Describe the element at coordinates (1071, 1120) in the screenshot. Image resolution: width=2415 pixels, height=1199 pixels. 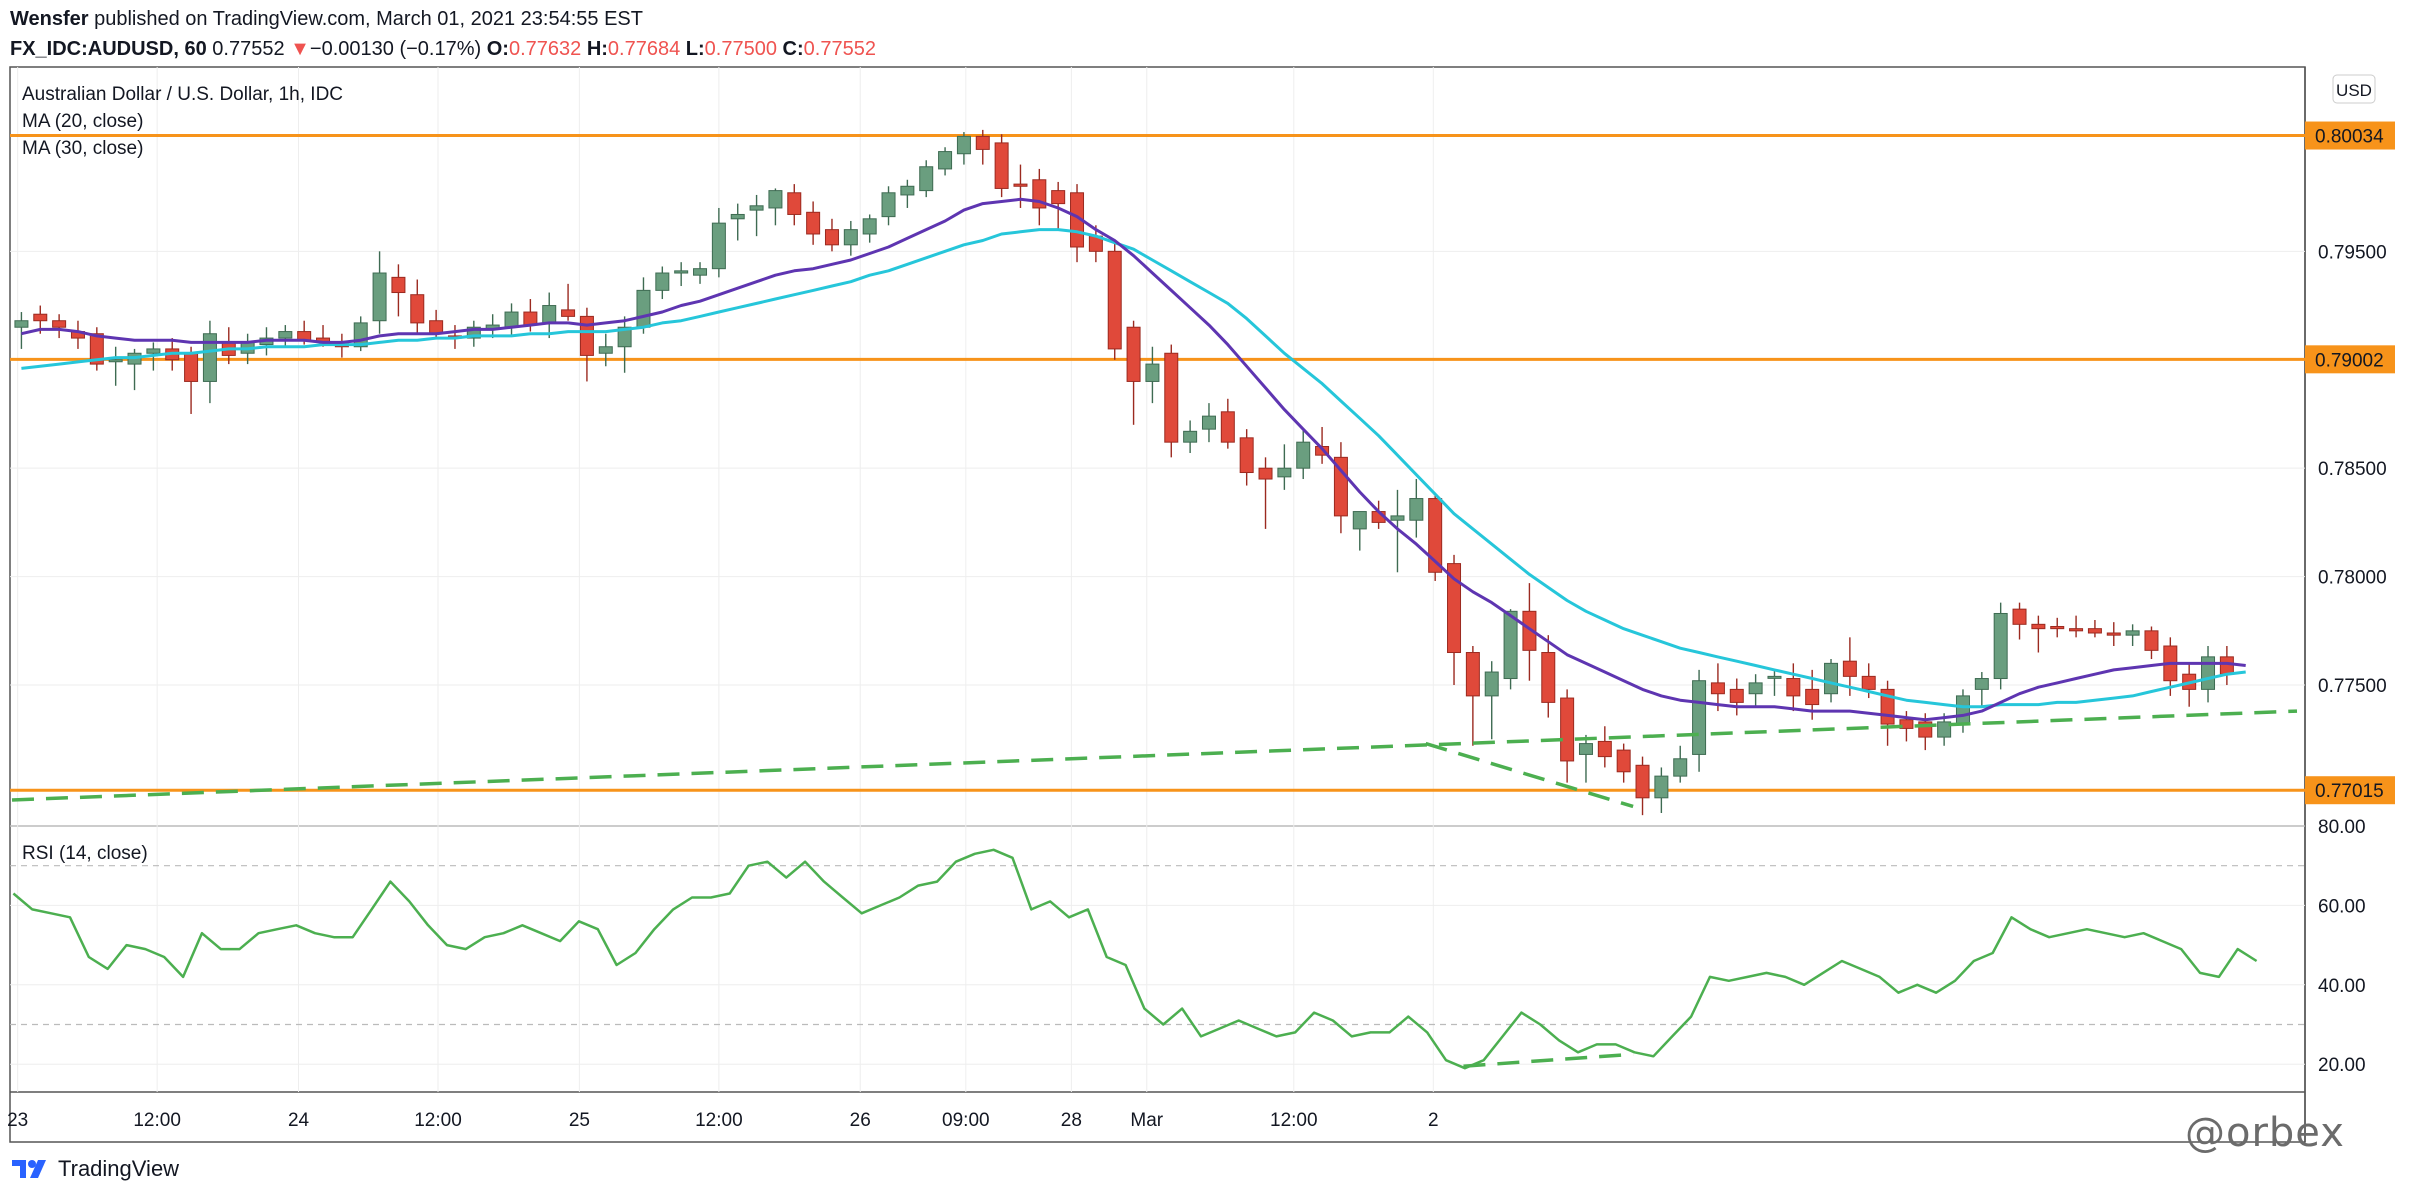
I see `time-tick-label: 28` at that location.